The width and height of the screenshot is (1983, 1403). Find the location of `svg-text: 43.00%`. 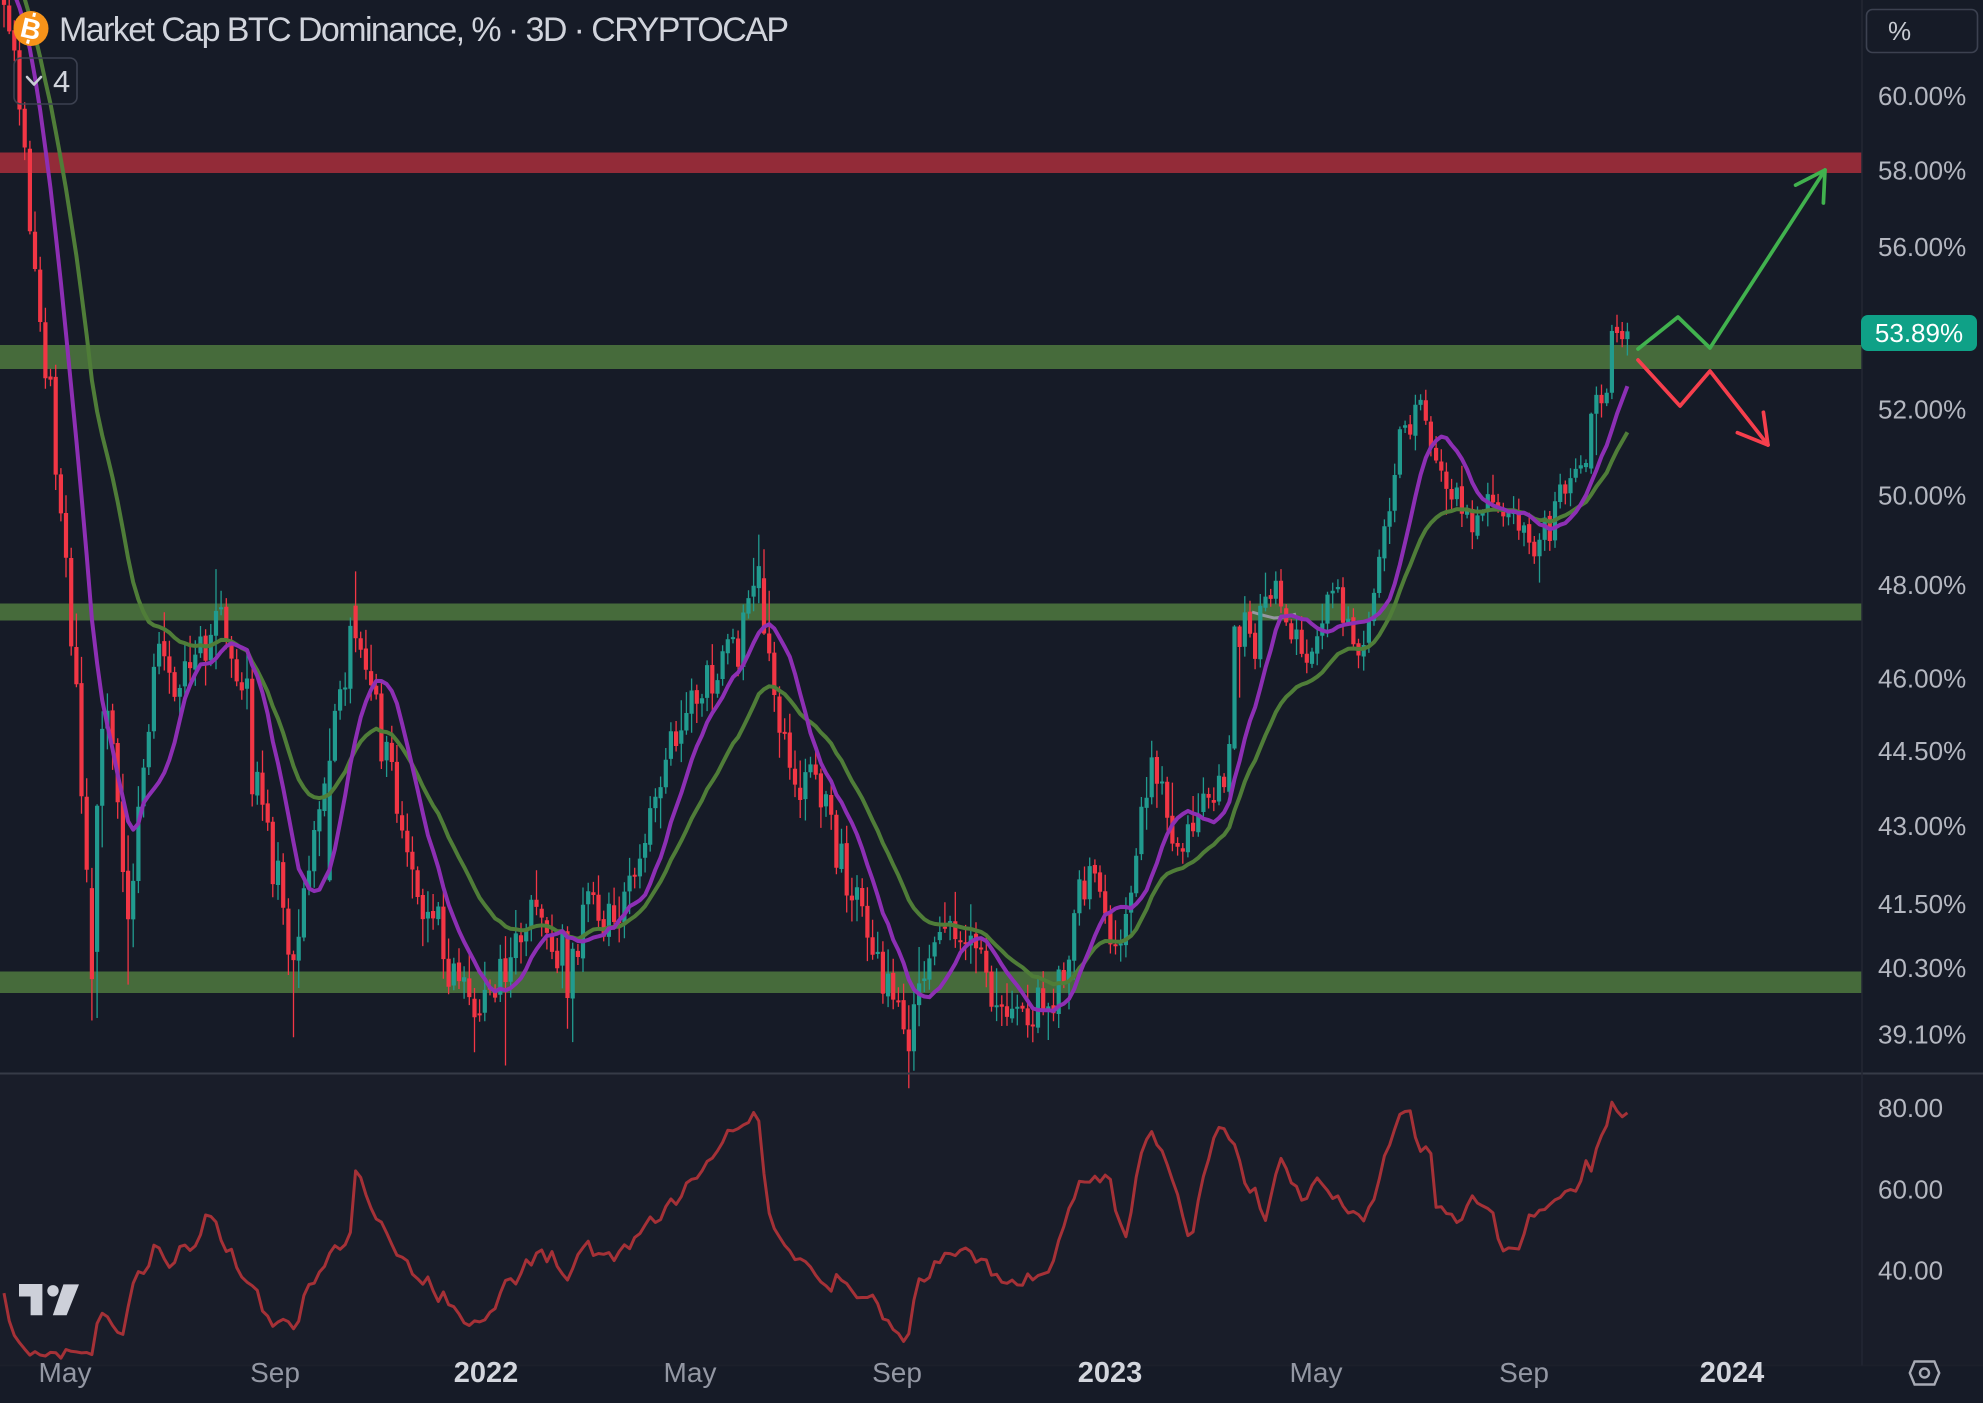

svg-text: 43.00% is located at coordinates (1922, 826).